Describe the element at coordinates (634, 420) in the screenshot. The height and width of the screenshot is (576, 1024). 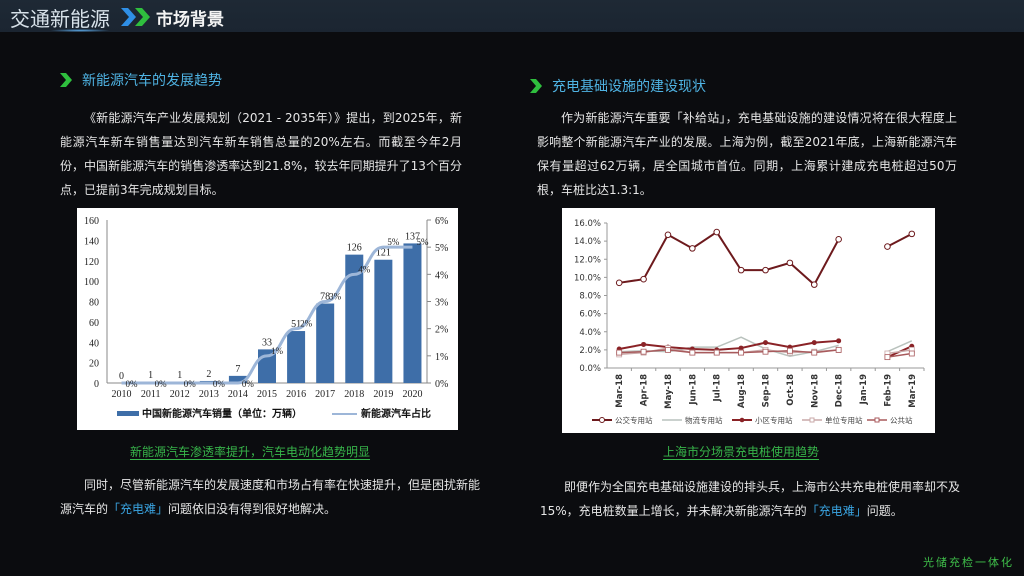
I see `svg-text: 公交专用站` at that location.